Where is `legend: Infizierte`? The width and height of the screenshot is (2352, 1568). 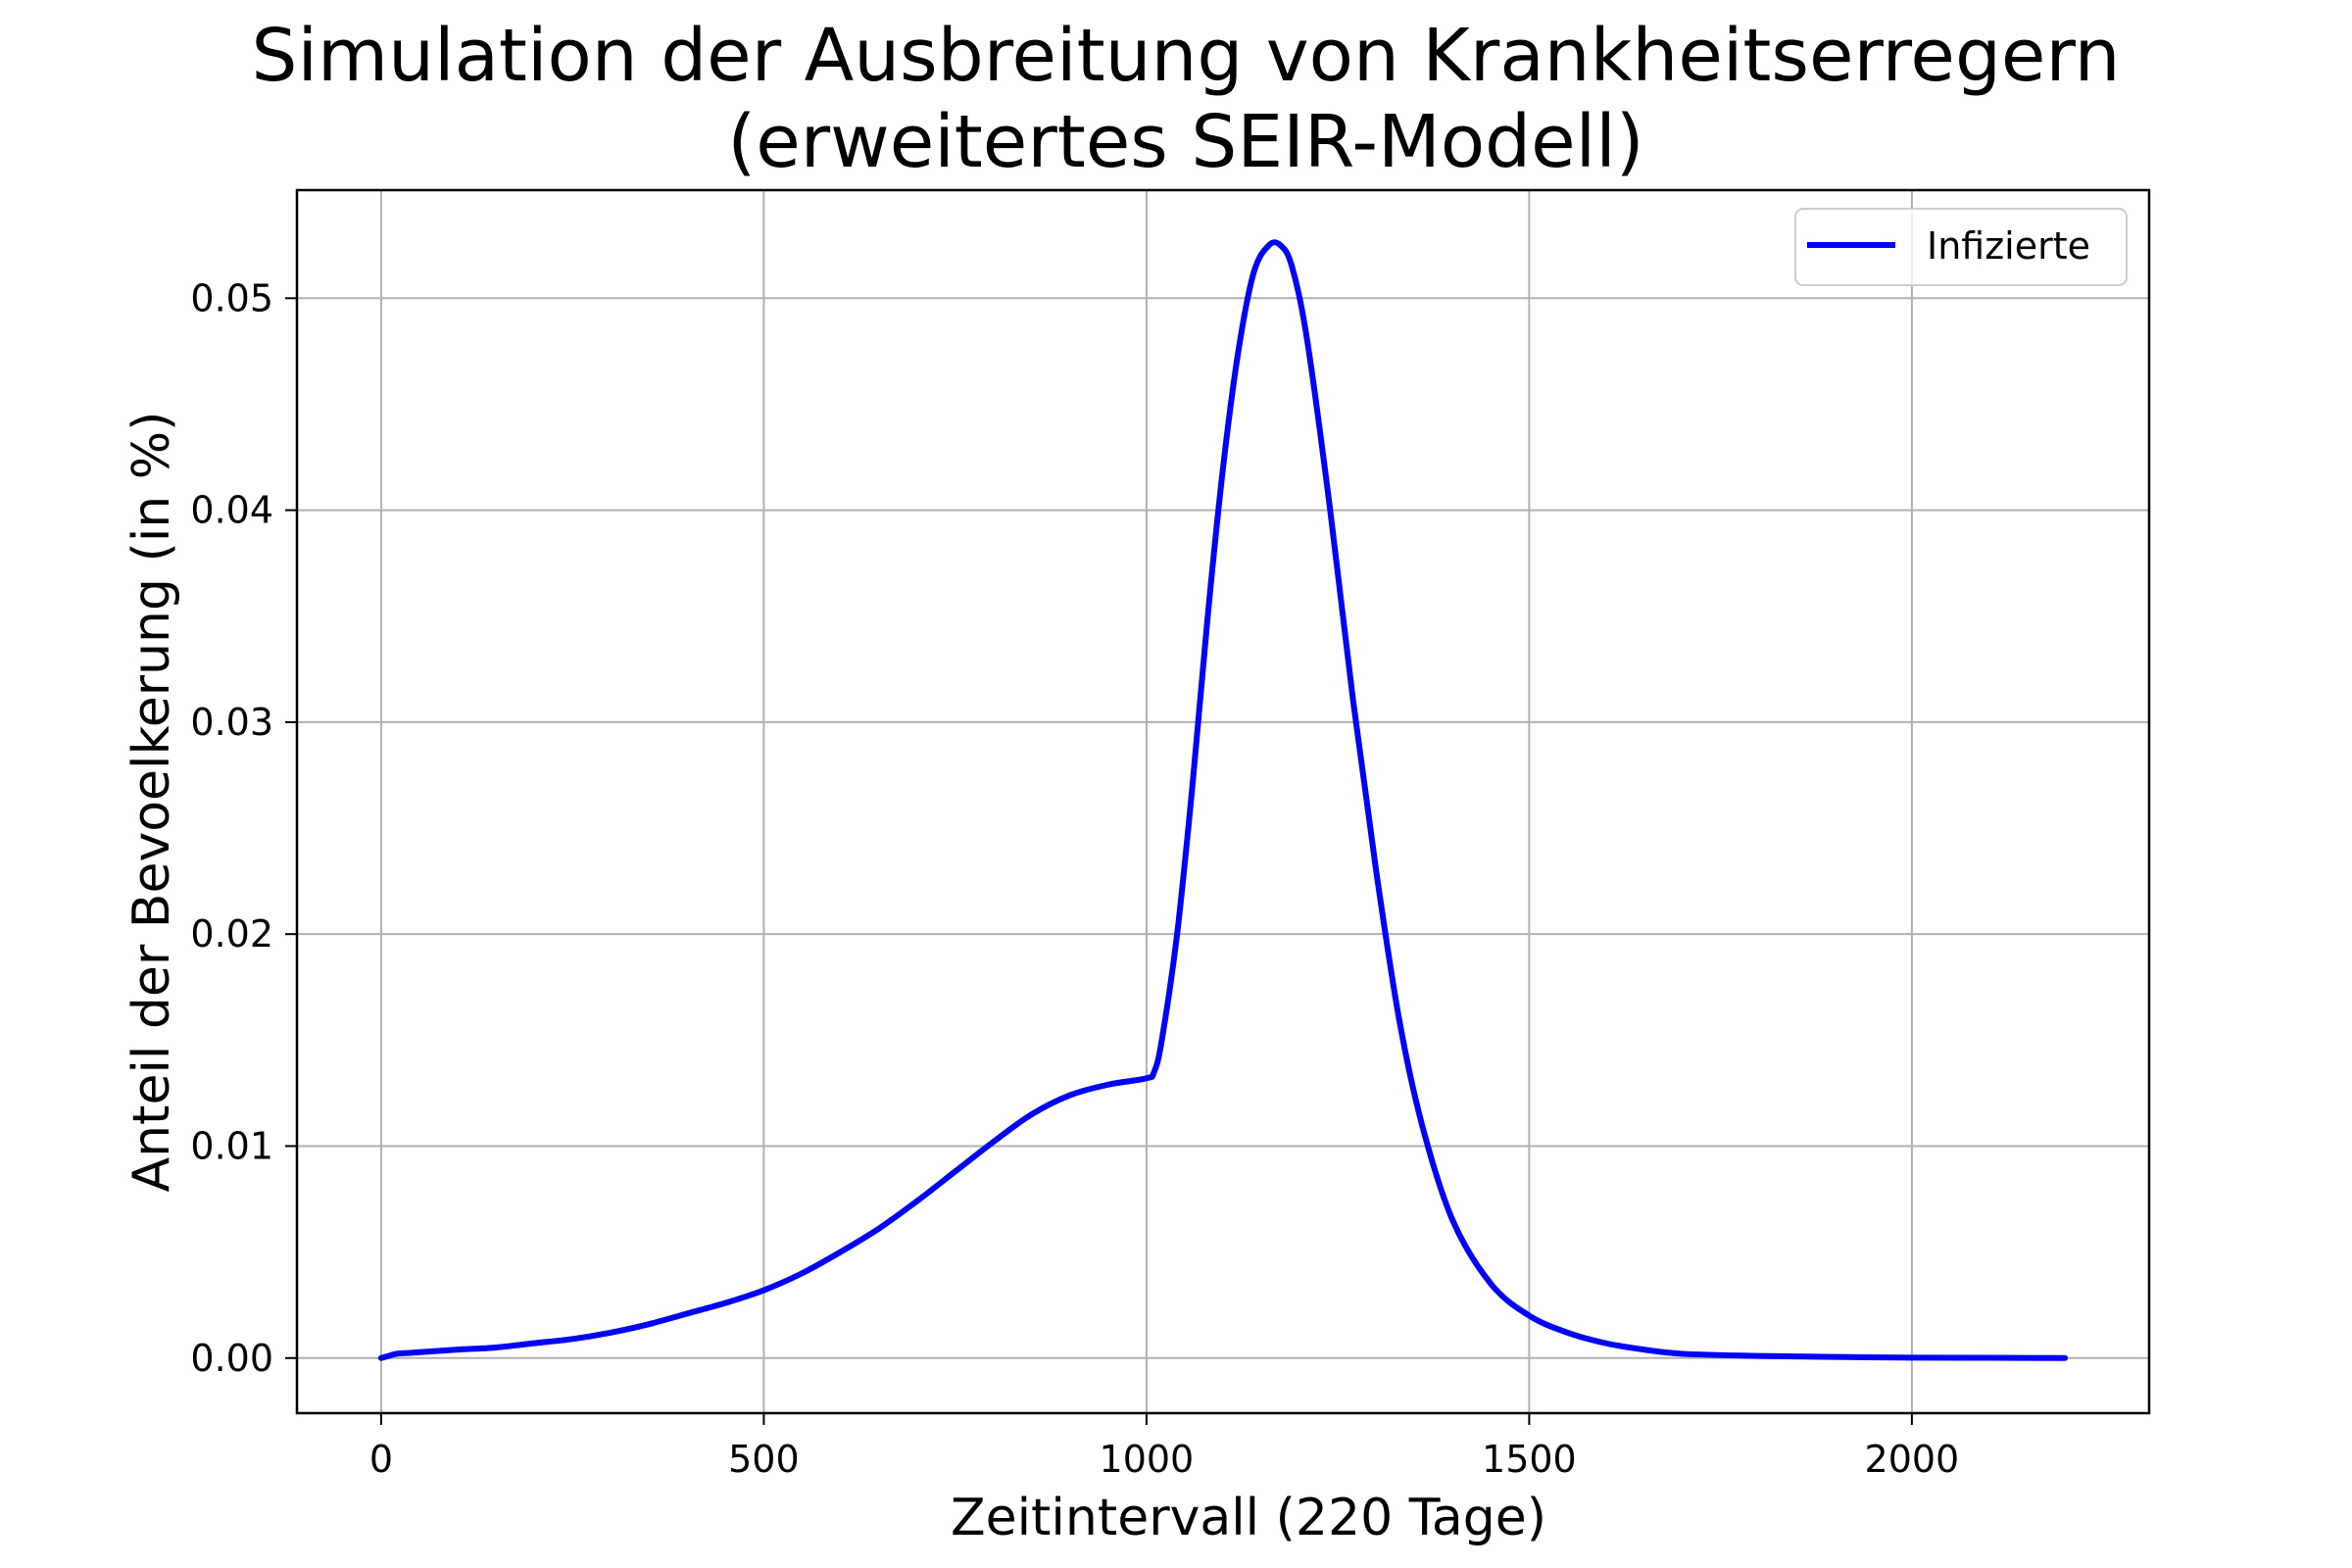
legend: Infizierte is located at coordinates (1961, 247).